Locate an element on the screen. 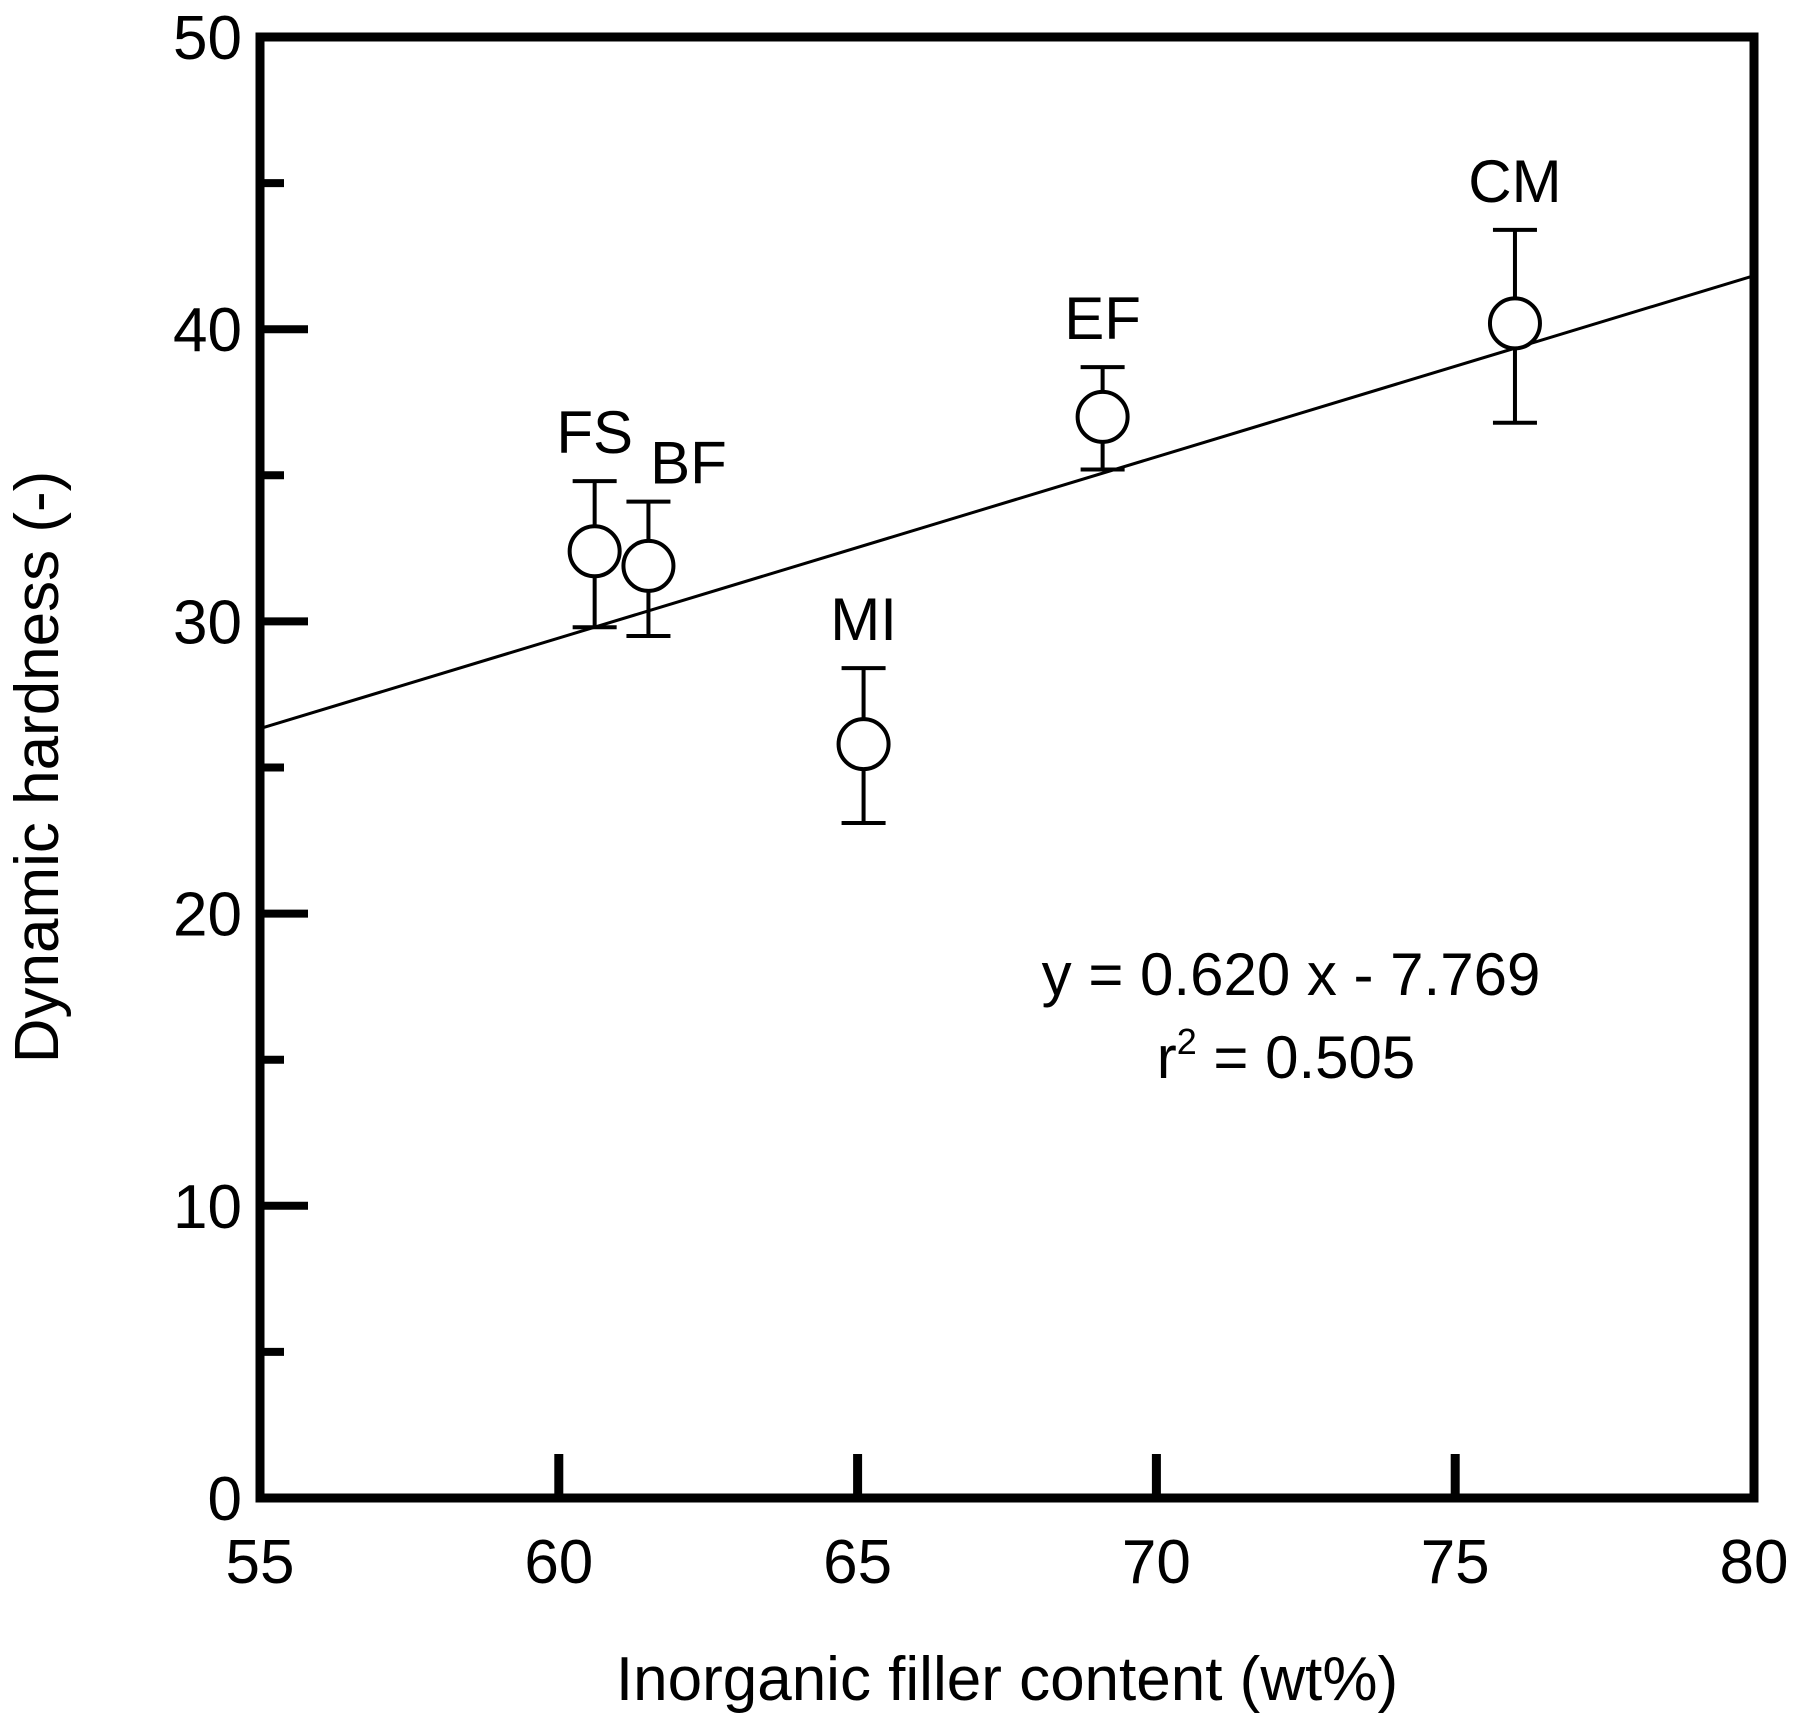 This screenshot has height=1725, width=1800. y-tick-label: 10 is located at coordinates (207, 1207).